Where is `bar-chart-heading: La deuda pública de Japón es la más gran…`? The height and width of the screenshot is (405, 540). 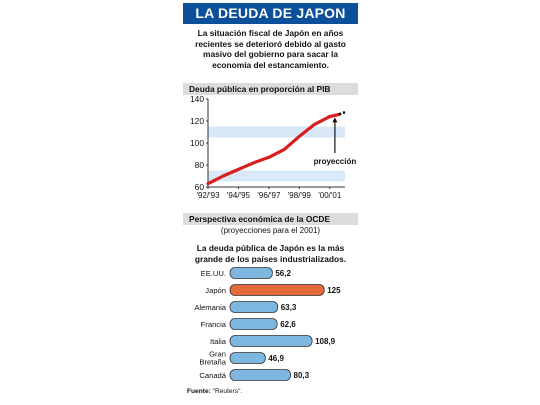
bar-chart-heading: La deuda pública de Japón es la más gran… is located at coordinates (270, 253).